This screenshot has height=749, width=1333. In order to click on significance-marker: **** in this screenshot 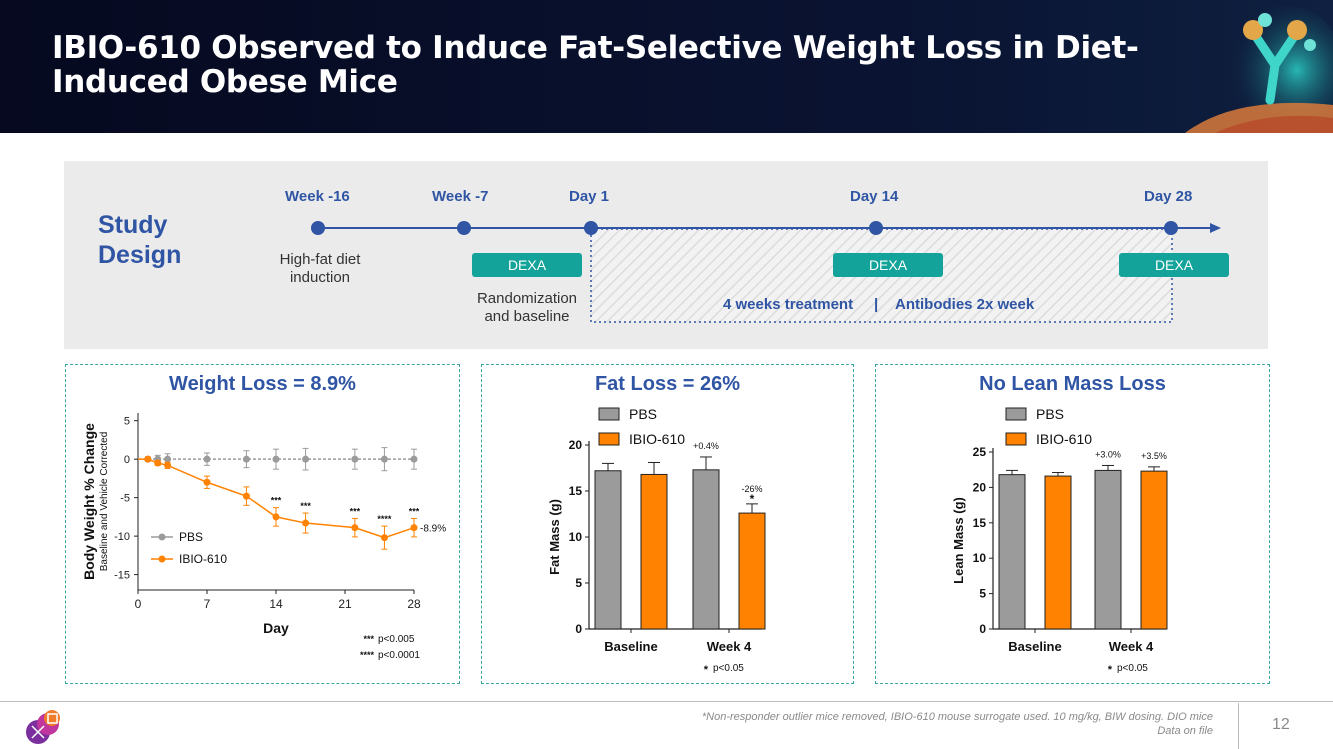, I will do `click(384, 519)`.